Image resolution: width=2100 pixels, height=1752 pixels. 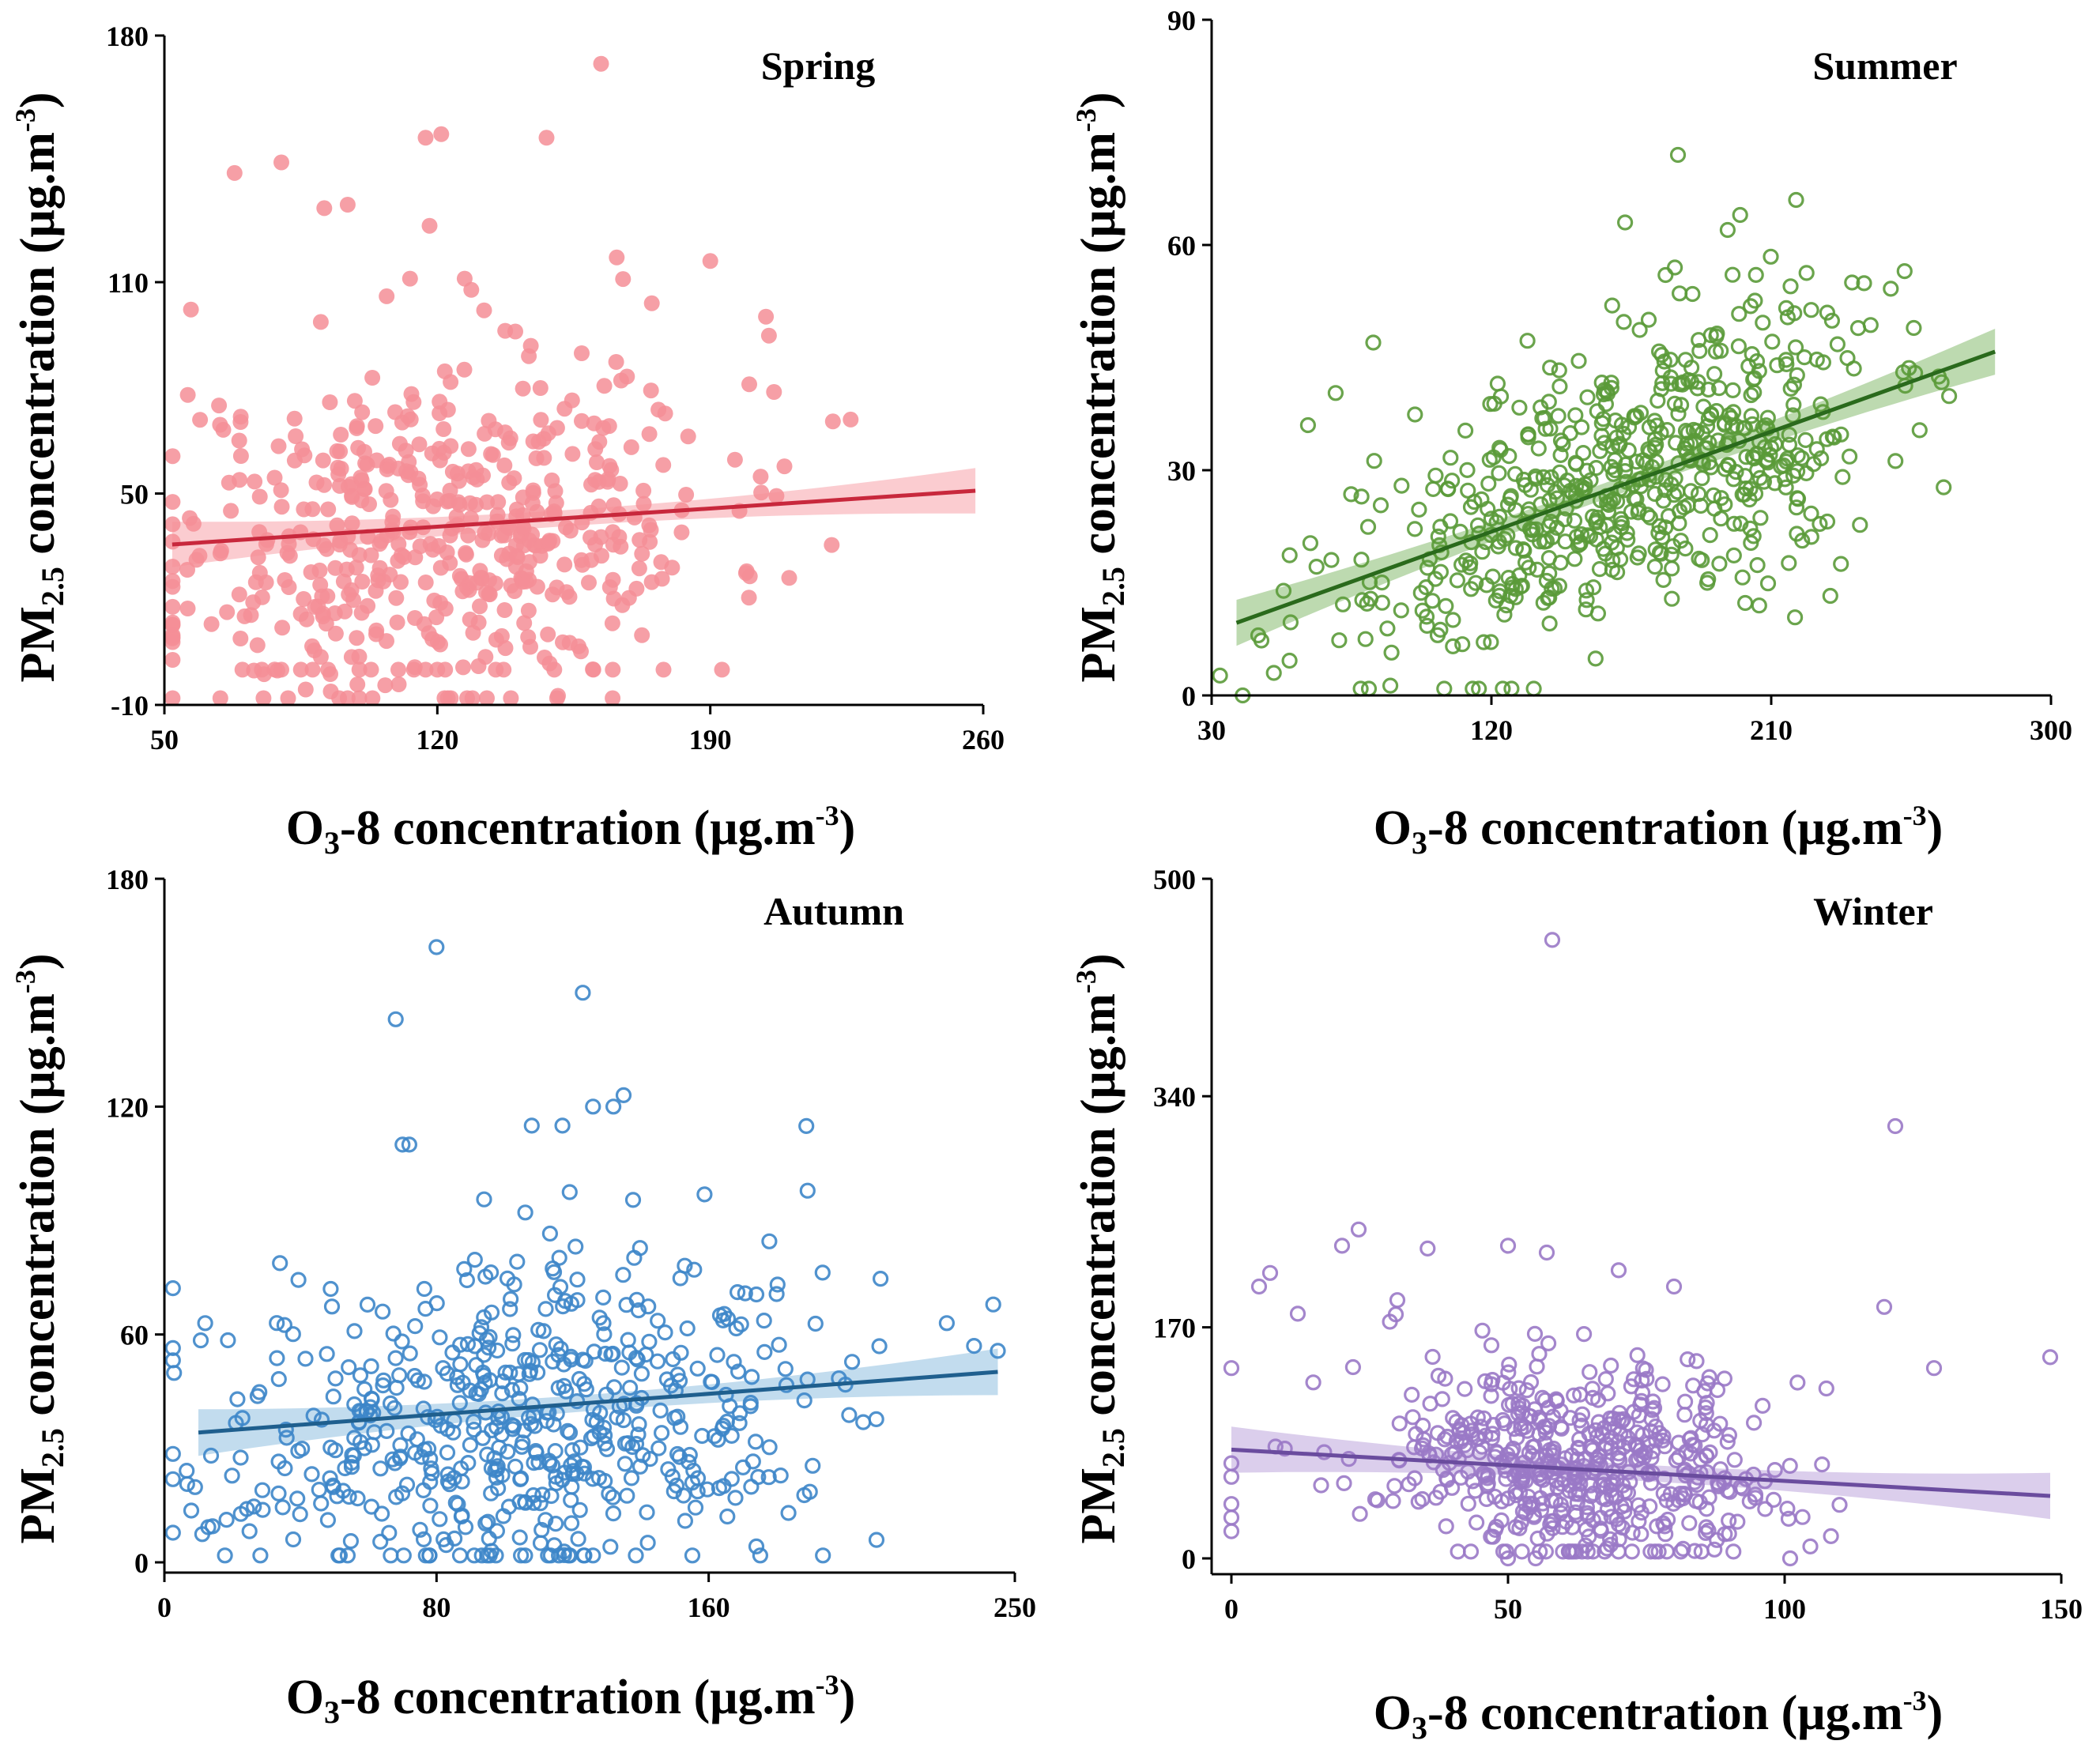 What do you see at coordinates (135, 1221) in the screenshot?
I see `autumn-y-ticks: 0 60 120 180` at bounding box center [135, 1221].